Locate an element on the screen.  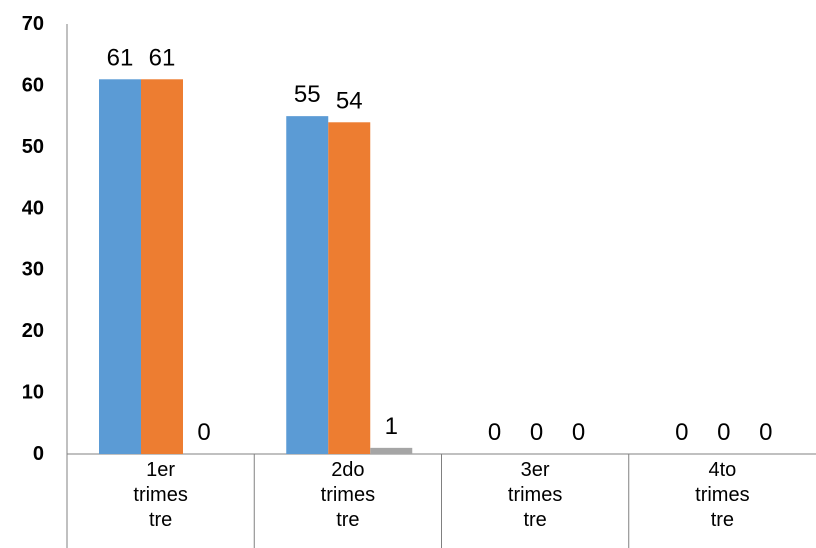
y-tick-label: 20 is located at coordinates (33, 331).